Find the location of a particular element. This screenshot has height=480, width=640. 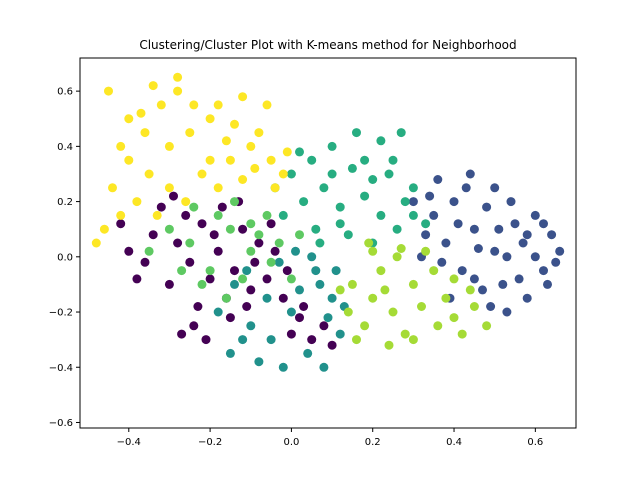

x-tick-label: −0.4 is located at coordinates (129, 442).